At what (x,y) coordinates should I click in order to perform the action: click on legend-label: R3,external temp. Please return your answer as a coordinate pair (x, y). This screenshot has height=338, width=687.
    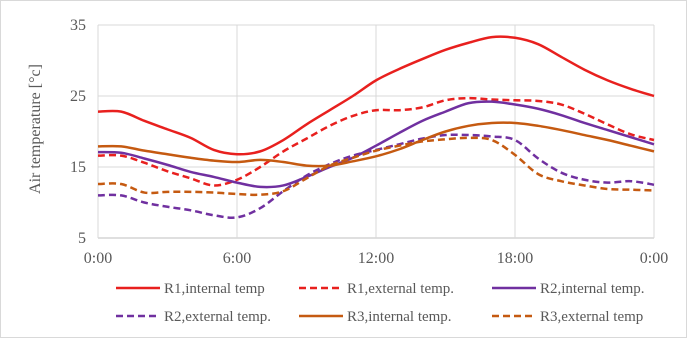
    Looking at the image, I should click on (591, 317).